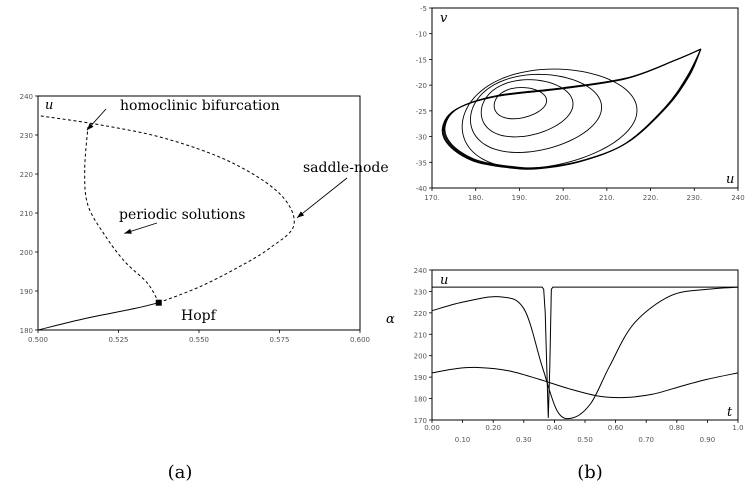 This screenshot has height=489, width=745. I want to click on x-tick-label: 0.575, so click(279, 340).